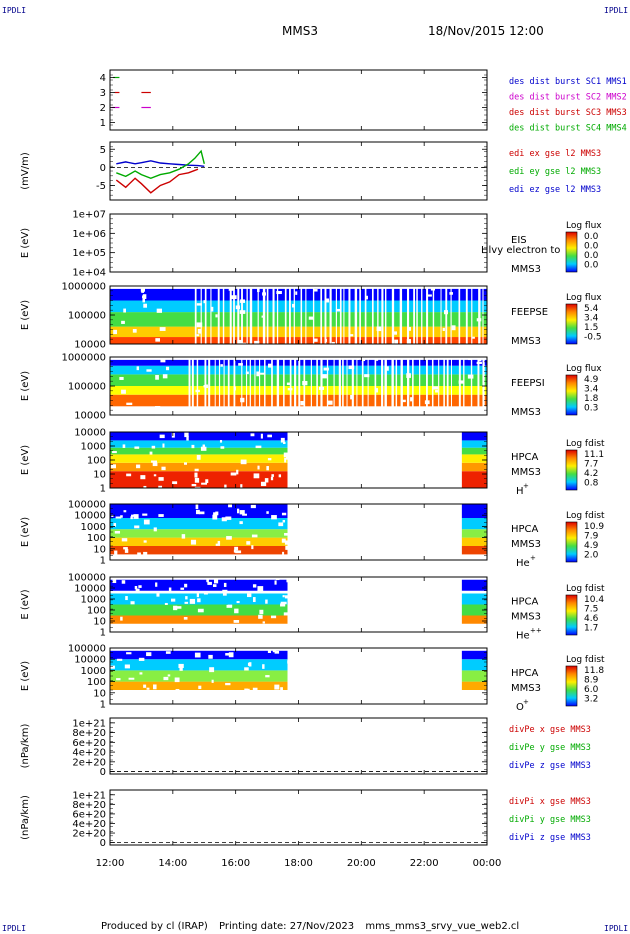 The width and height of the screenshot is (630, 934). I want to click on instrument-label: EIS, so click(519, 240).